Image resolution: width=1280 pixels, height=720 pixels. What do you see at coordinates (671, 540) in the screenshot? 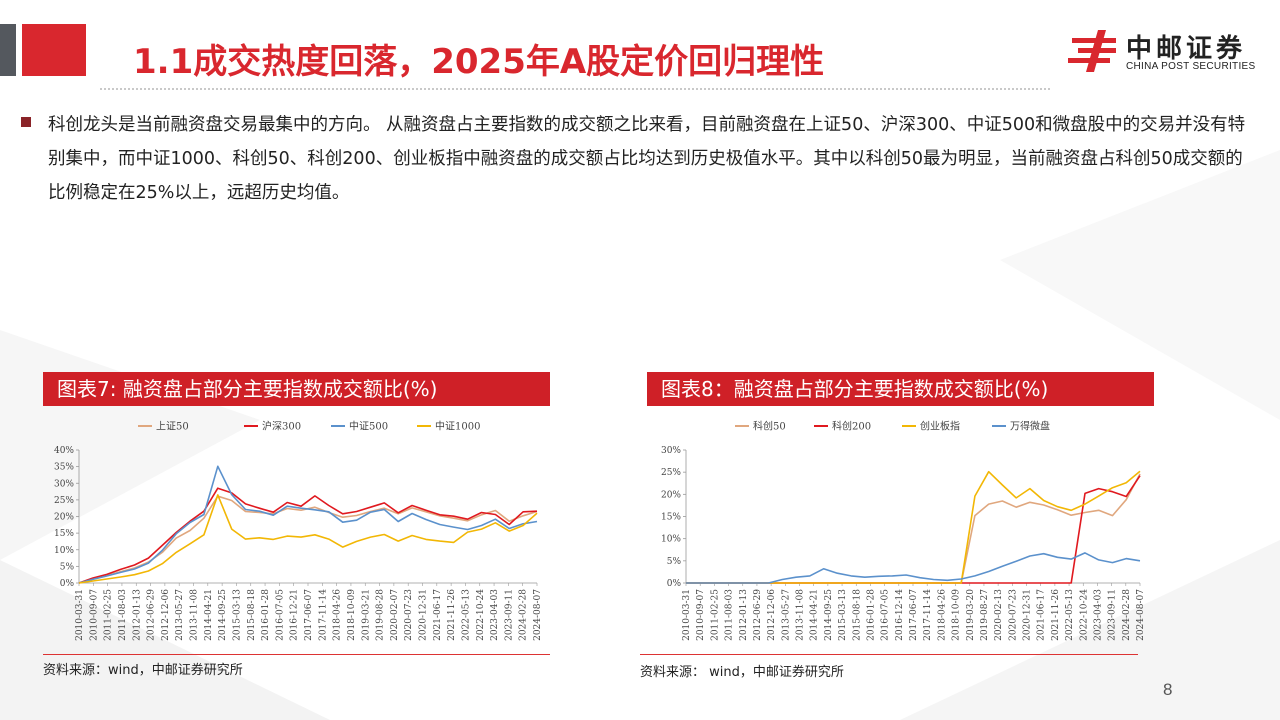
I see `y-tick-label: 10%` at bounding box center [671, 540].